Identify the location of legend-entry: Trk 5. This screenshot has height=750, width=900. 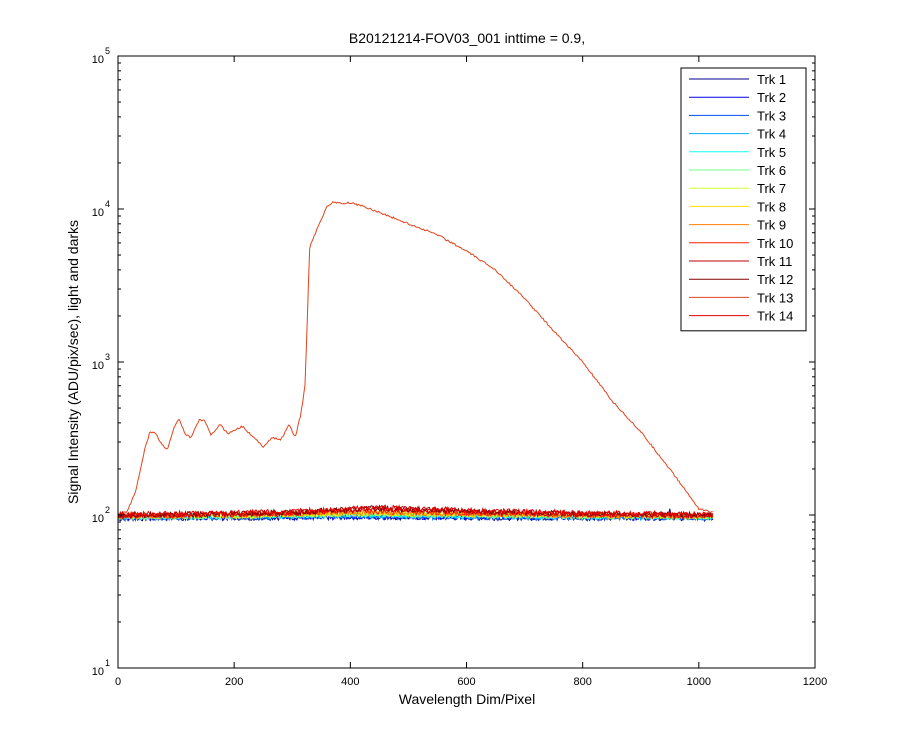
(771, 152).